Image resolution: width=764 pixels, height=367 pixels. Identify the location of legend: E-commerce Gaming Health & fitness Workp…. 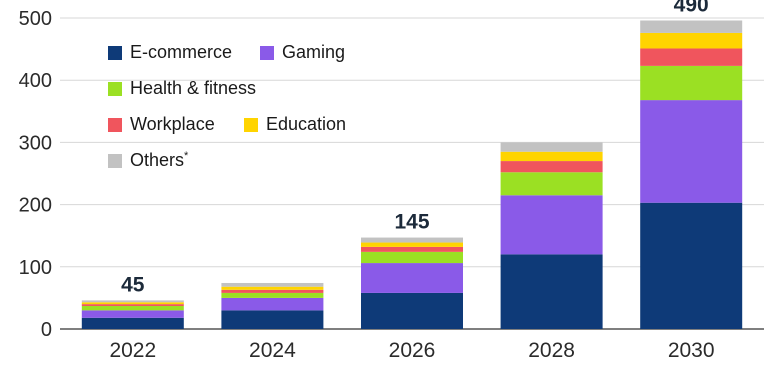
(238, 112).